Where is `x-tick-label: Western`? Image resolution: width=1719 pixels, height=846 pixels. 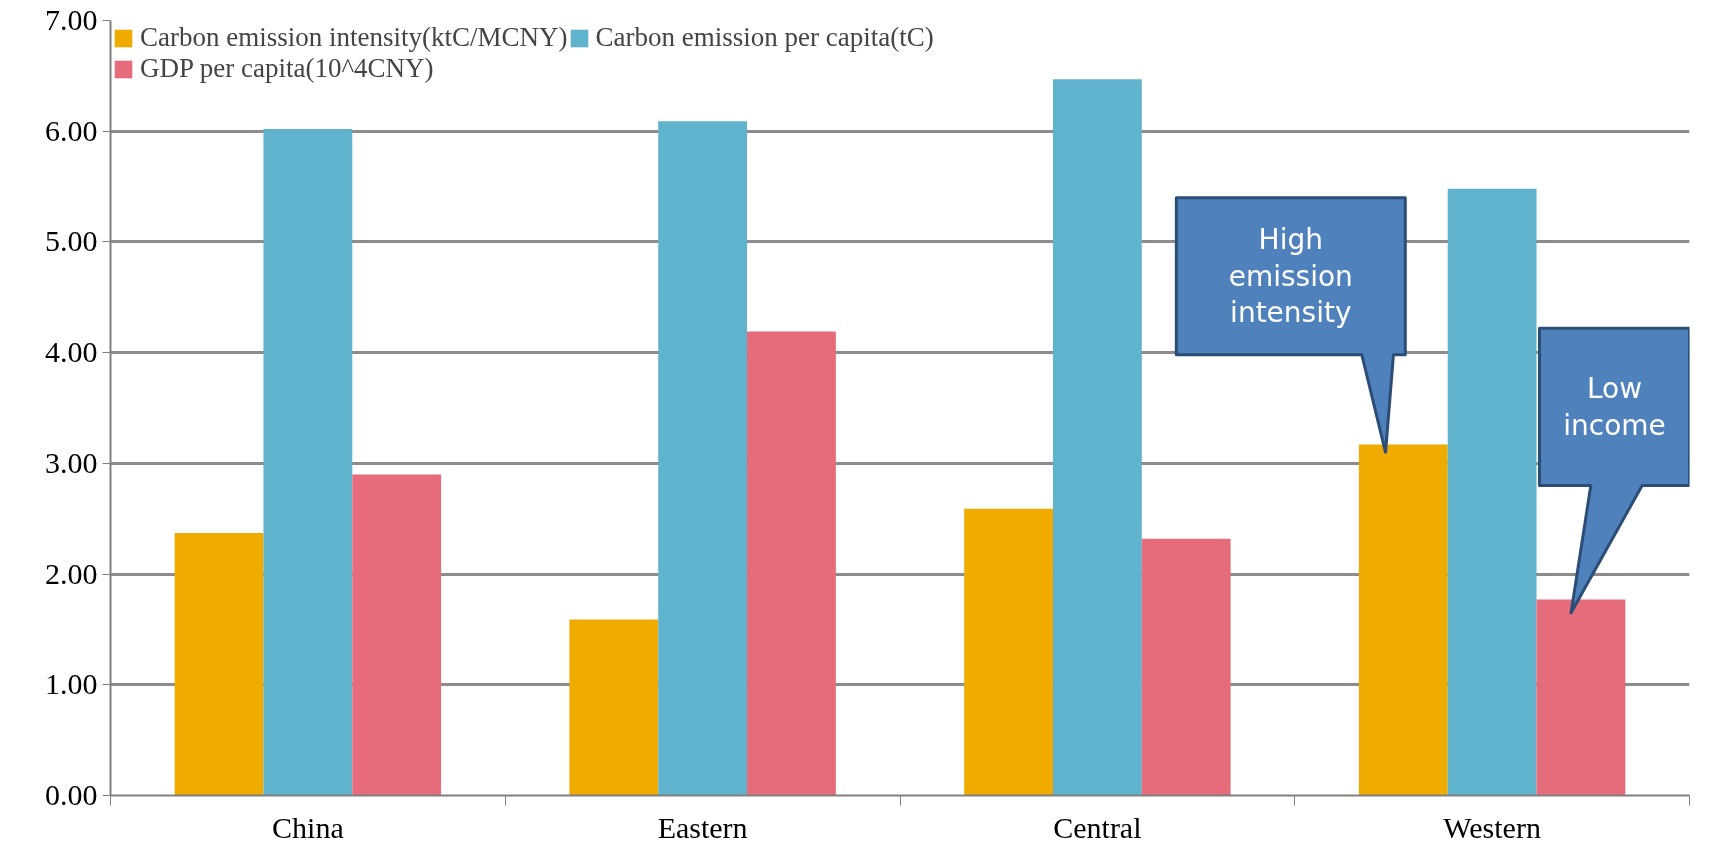
x-tick-label: Western is located at coordinates (1492, 827).